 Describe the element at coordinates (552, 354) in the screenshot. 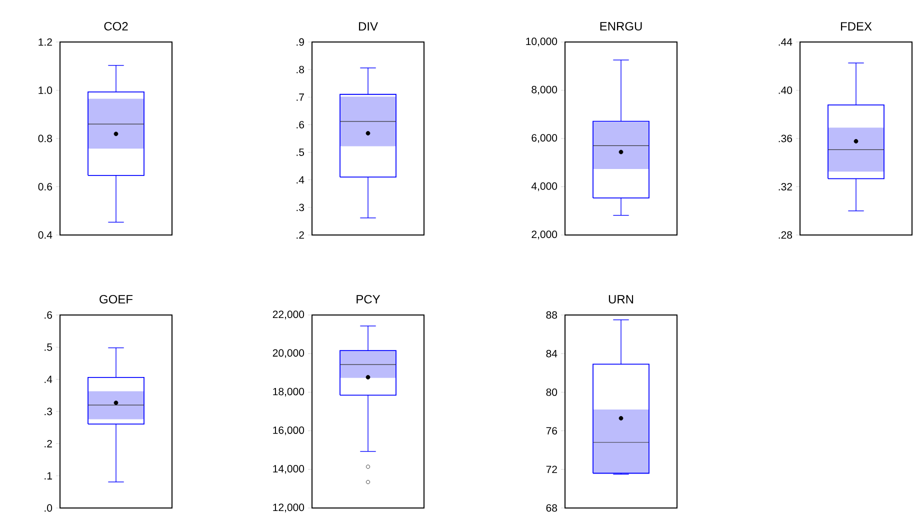

I see `y-tick-label: 84` at that location.